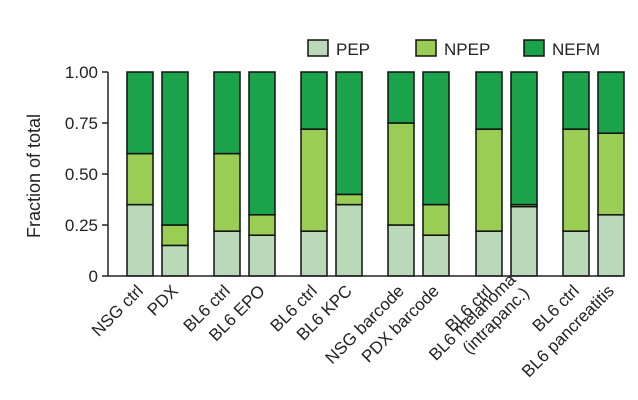 The image size is (638, 400). I want to click on legend-swatch-npep, so click(426, 48).